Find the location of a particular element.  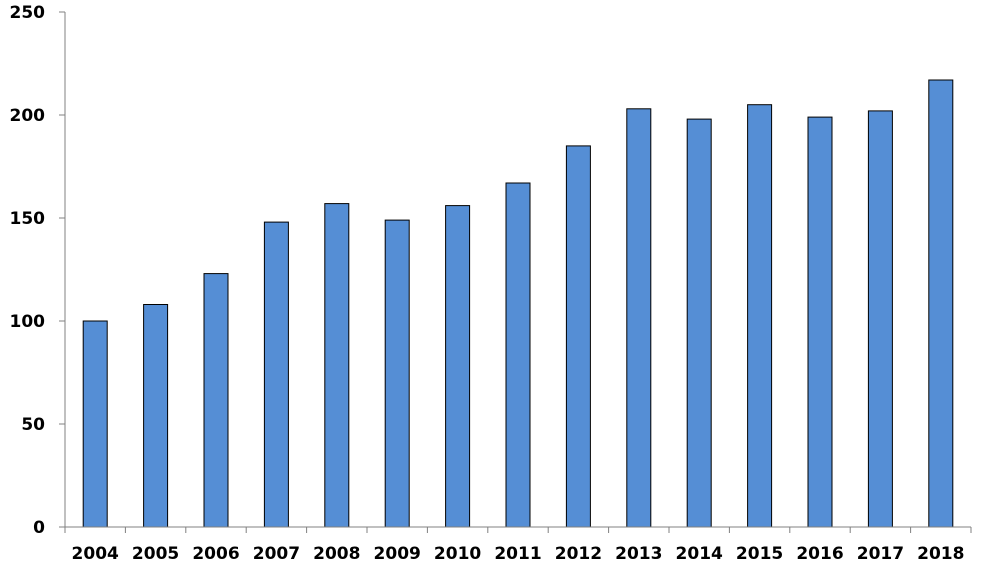

x-tick-label-2005: 2005 is located at coordinates (155, 554).